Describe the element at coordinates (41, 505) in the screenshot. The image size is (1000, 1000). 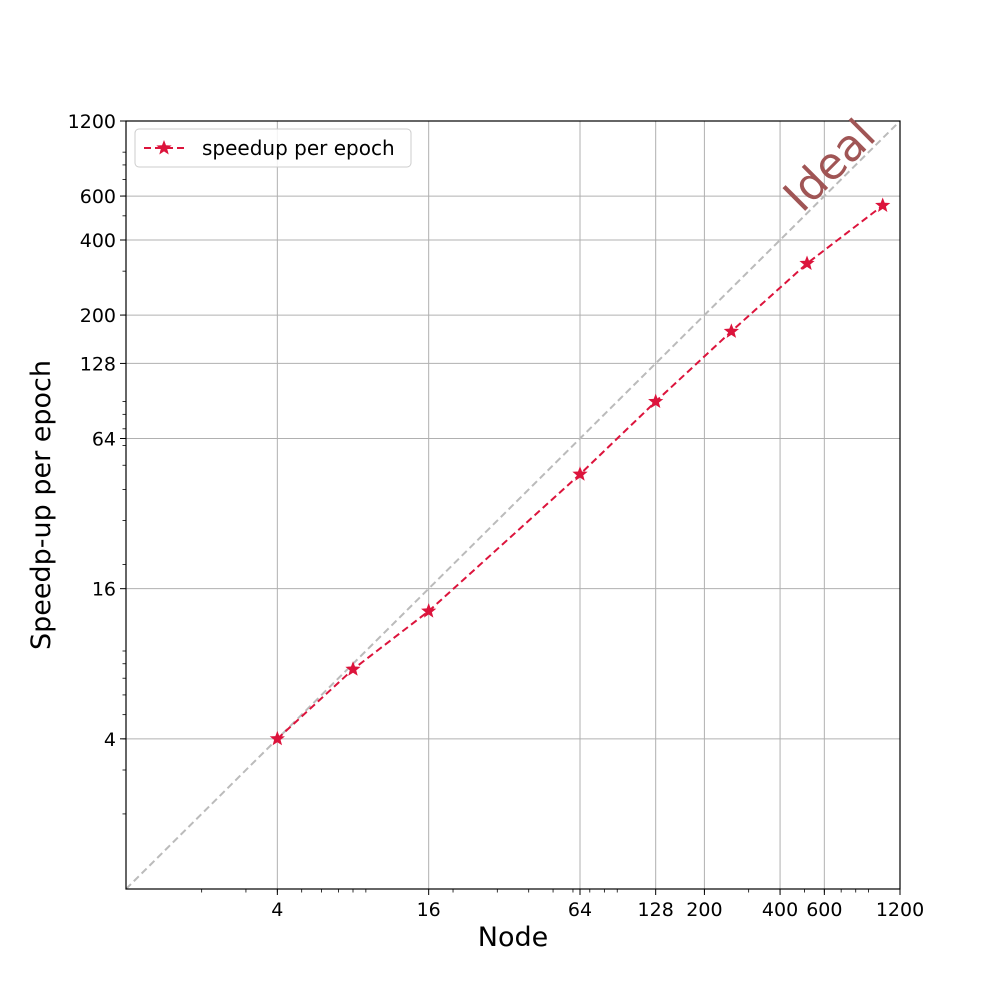
I see `y-axis-label: Speedp-up per epoch` at that location.